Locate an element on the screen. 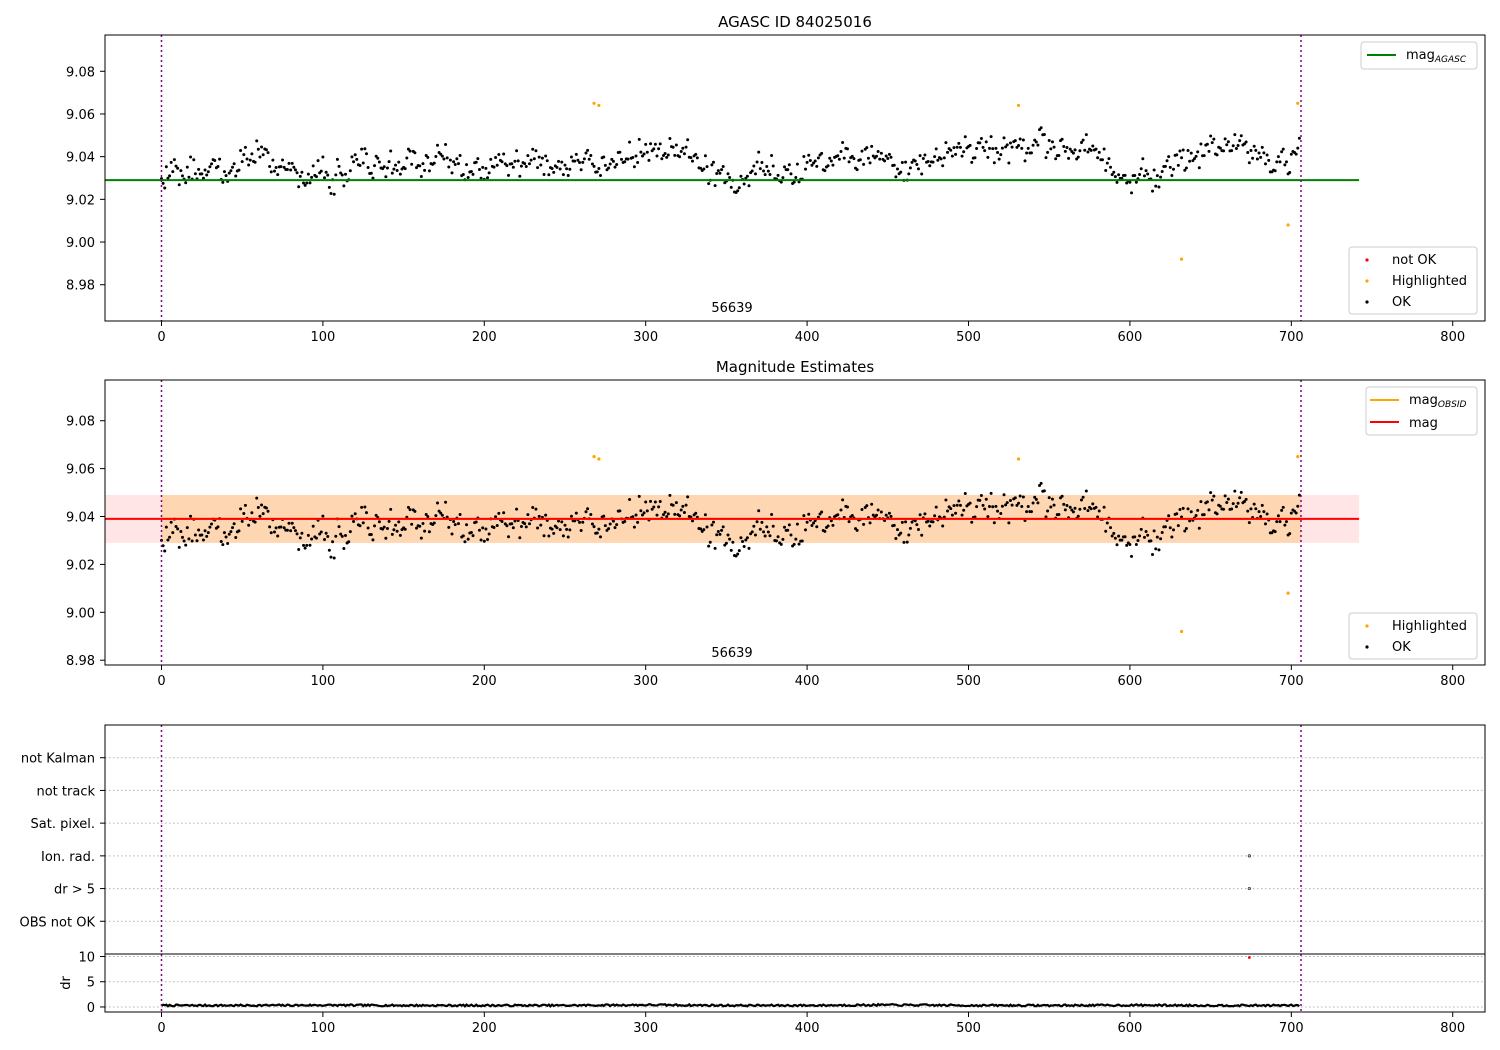 The image size is (1500, 1050). panel-mag-estimates-title: Magnitude Estimates is located at coordinates (795, 367).